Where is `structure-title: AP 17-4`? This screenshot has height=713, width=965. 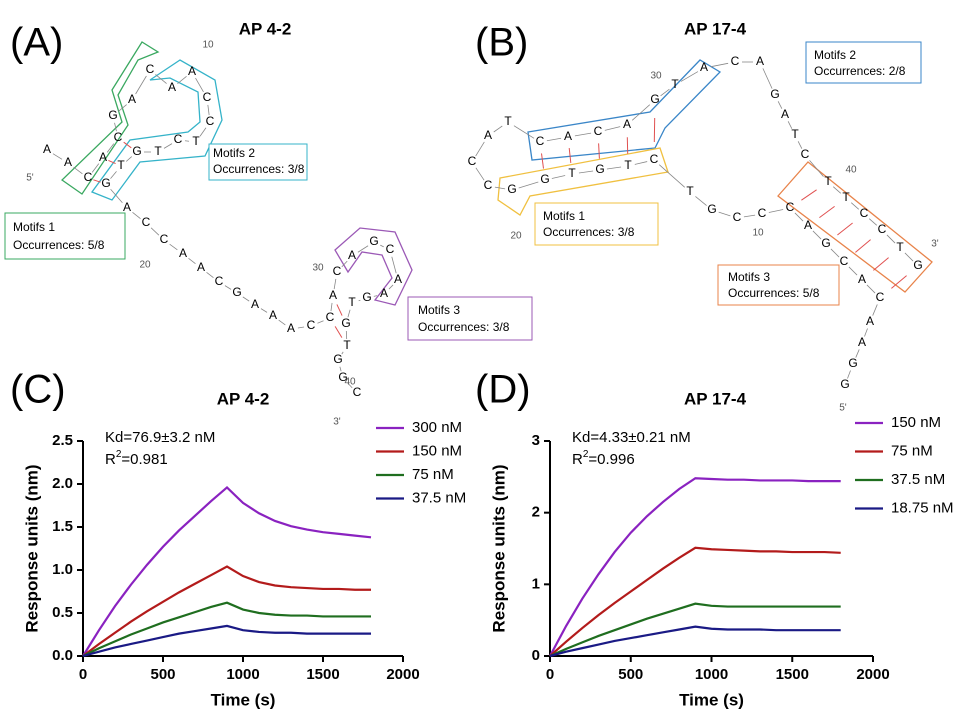
structure-title: AP 17-4 is located at coordinates (715, 28).